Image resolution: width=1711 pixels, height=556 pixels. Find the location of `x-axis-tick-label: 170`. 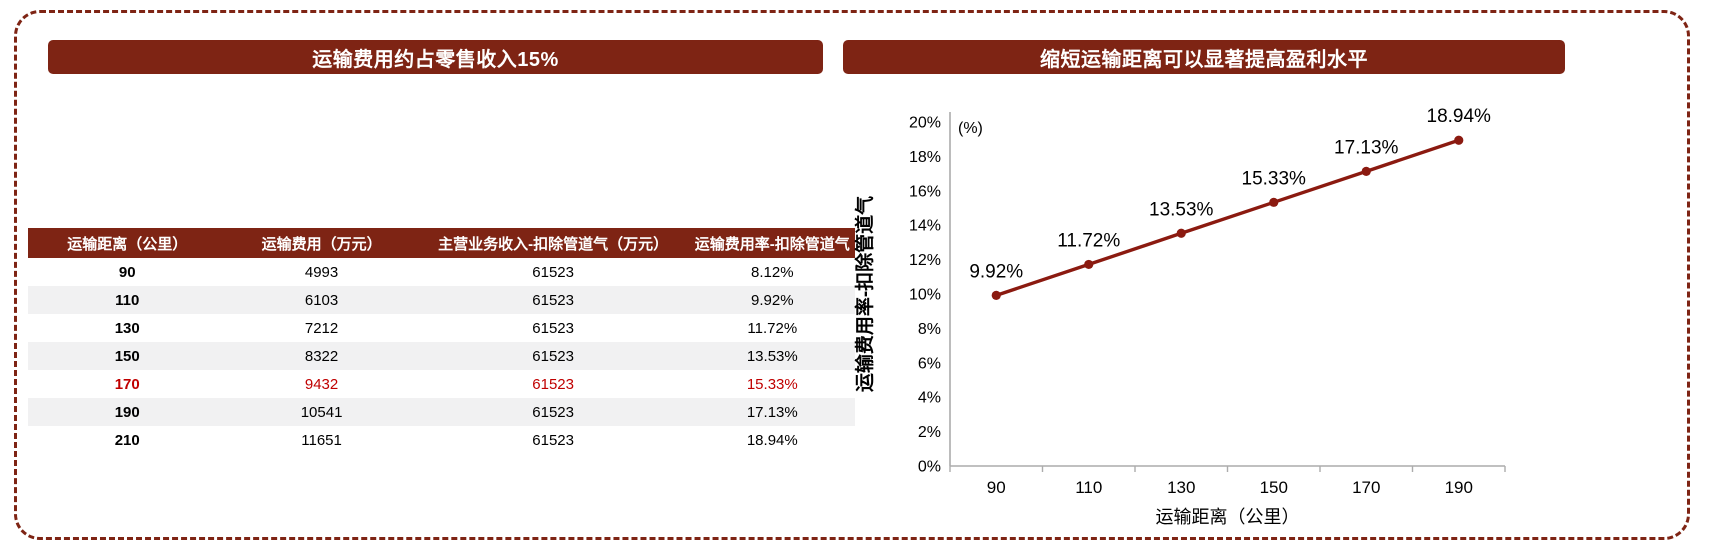

x-axis-tick-label: 170 is located at coordinates (1366, 487).